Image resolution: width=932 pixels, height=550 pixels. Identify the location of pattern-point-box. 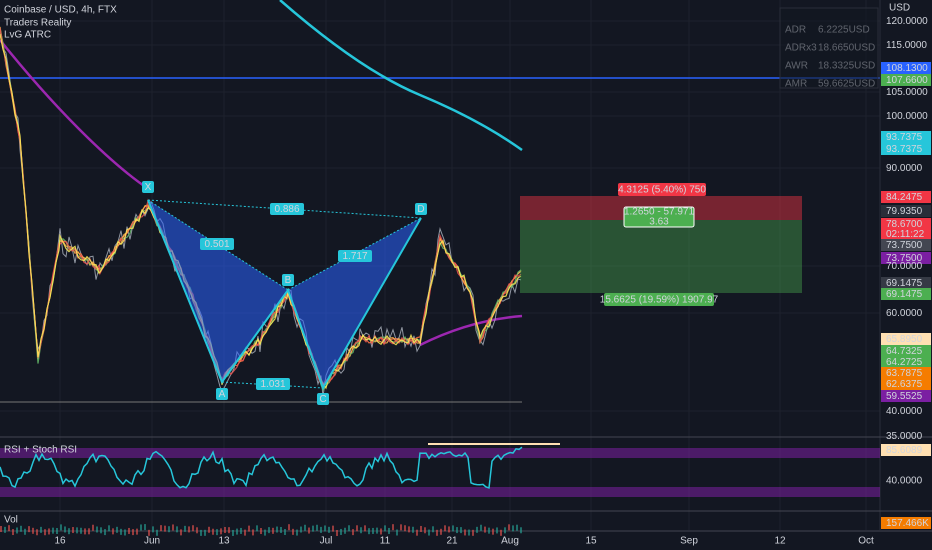
(148, 187).